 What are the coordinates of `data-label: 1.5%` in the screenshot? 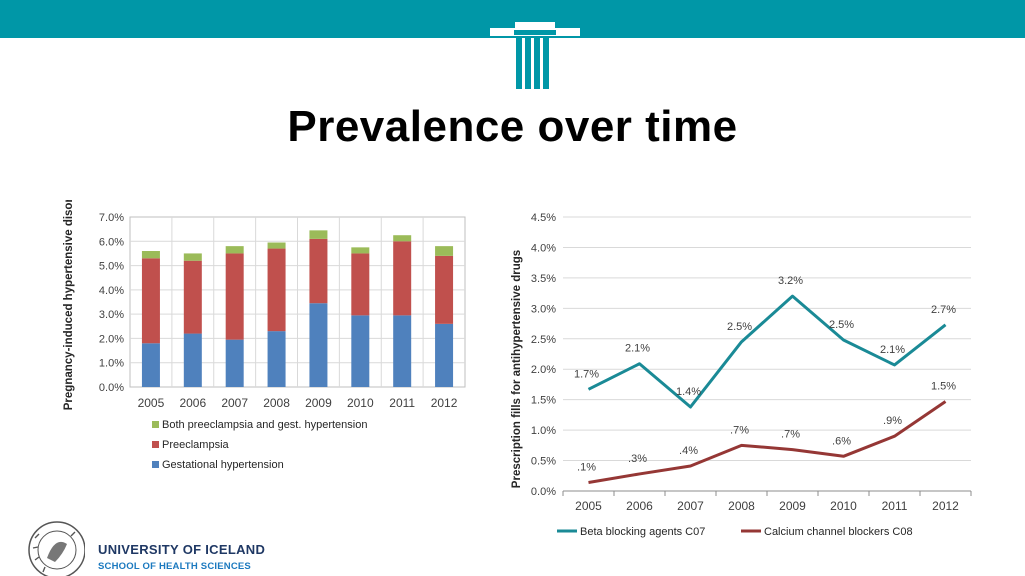 It's located at (943, 386).